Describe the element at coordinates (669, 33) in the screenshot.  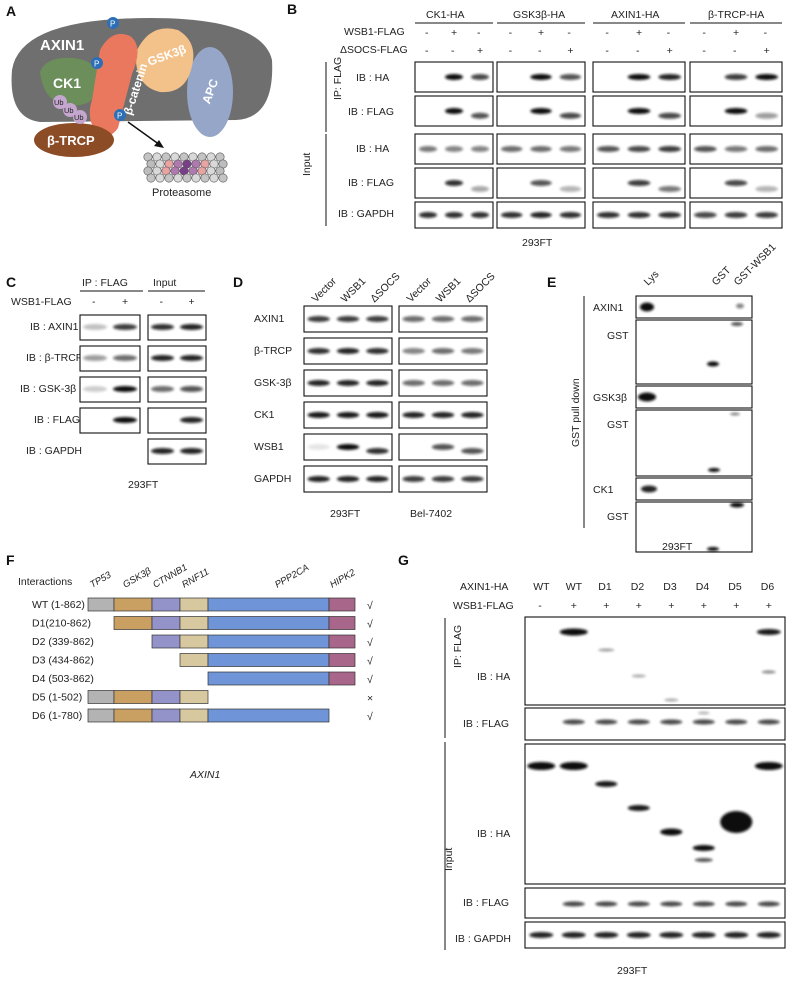
I see `b-sign-wsb1: -` at that location.